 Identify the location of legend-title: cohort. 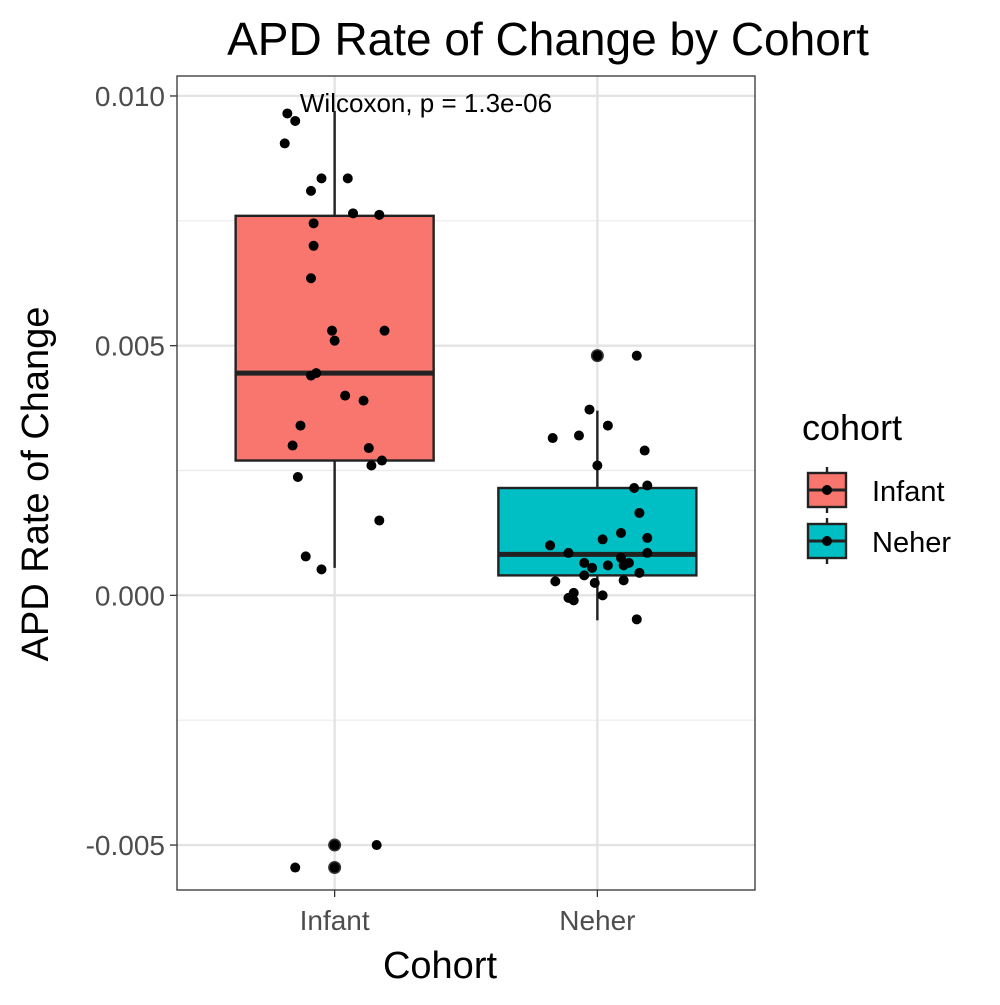
(852, 427).